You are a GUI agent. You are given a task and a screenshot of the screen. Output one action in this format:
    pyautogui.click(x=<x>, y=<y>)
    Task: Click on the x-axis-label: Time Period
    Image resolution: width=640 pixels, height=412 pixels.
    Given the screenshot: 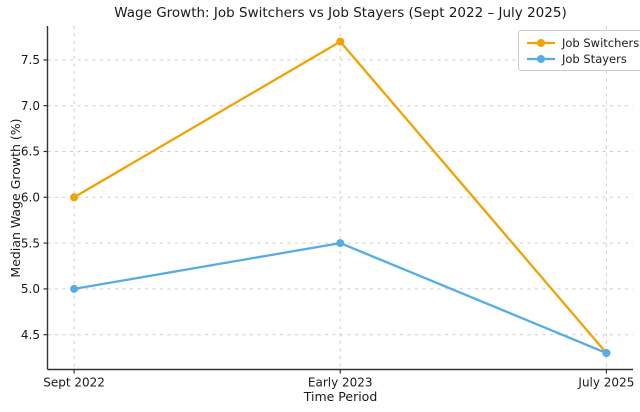 What is the action you would take?
    pyautogui.click(x=340, y=396)
    